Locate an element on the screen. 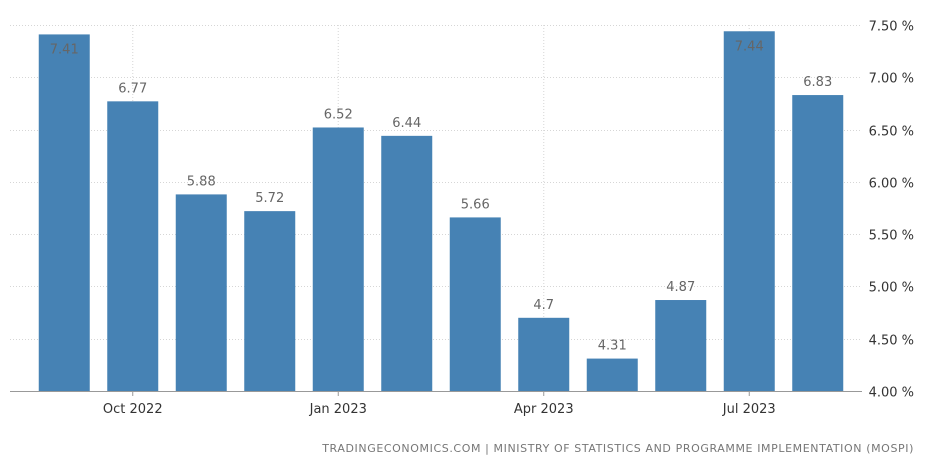 This screenshot has height=468, width=952. data-label: 5.66 is located at coordinates (475, 204).